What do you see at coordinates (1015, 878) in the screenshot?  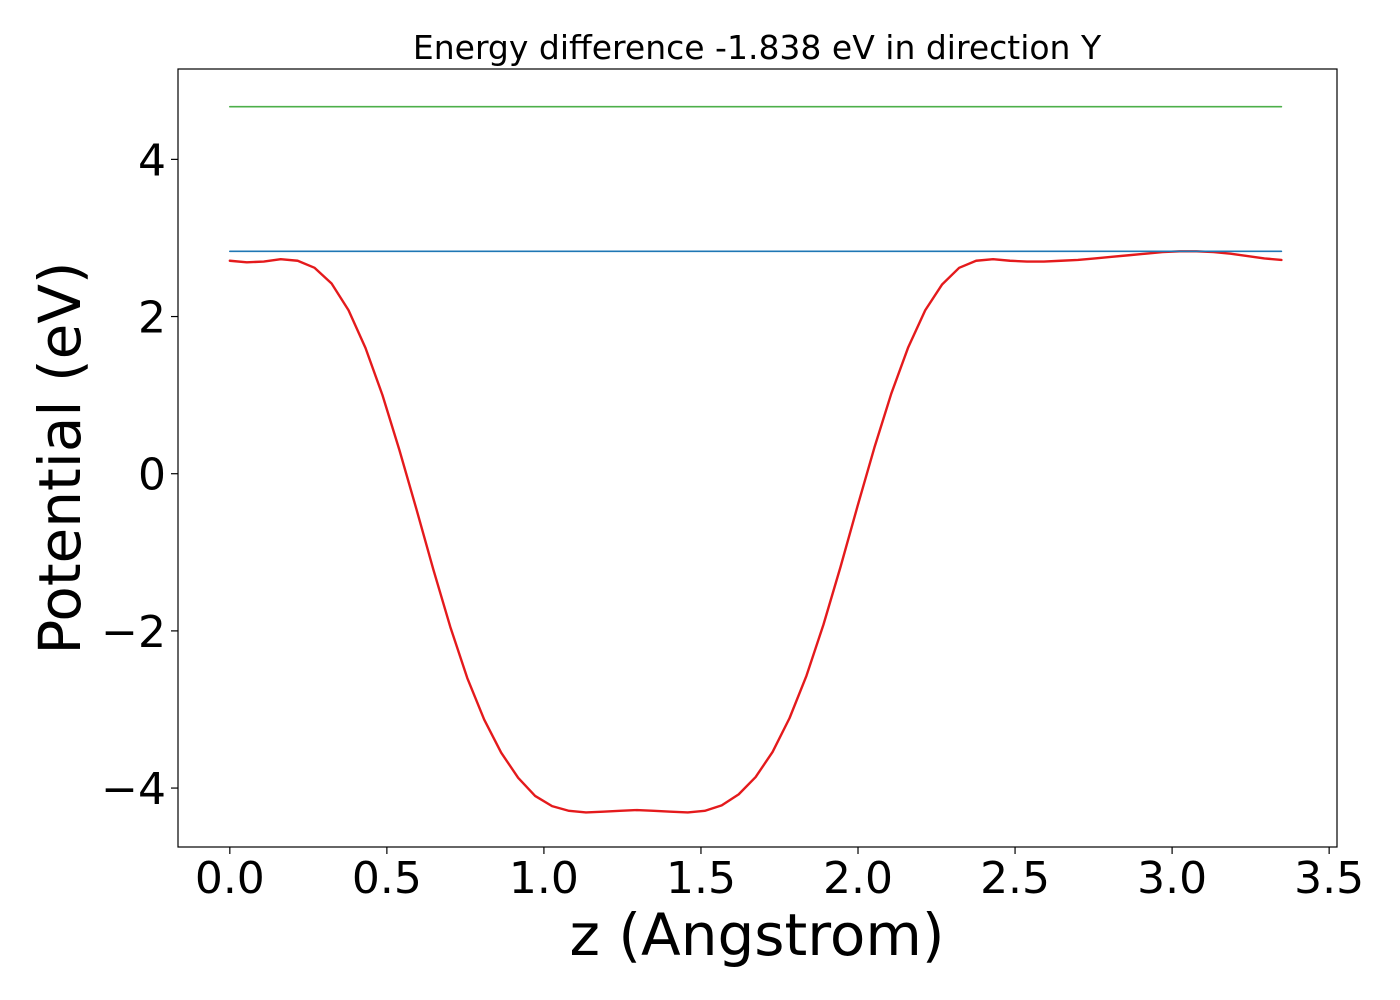 I see `x-tick-label: 2.5` at bounding box center [1015, 878].